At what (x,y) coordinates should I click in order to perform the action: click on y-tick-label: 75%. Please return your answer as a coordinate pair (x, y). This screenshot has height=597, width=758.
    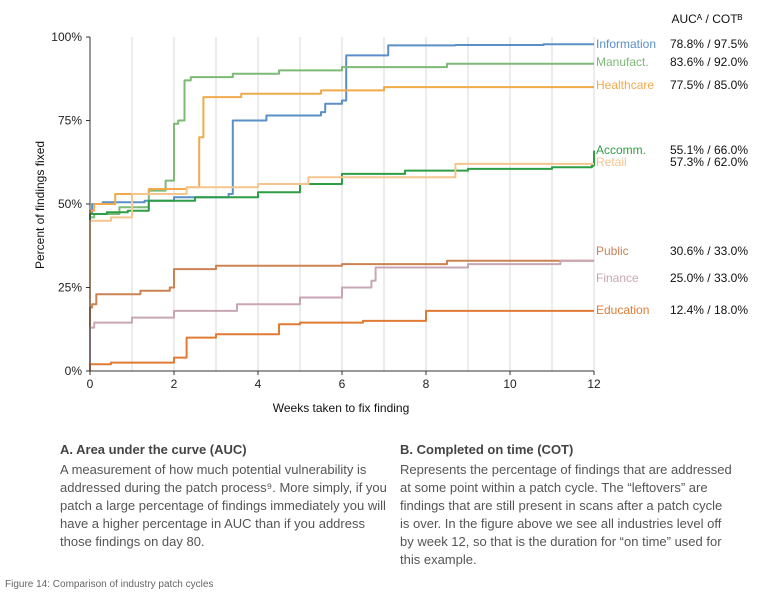
    Looking at the image, I should click on (70, 121).